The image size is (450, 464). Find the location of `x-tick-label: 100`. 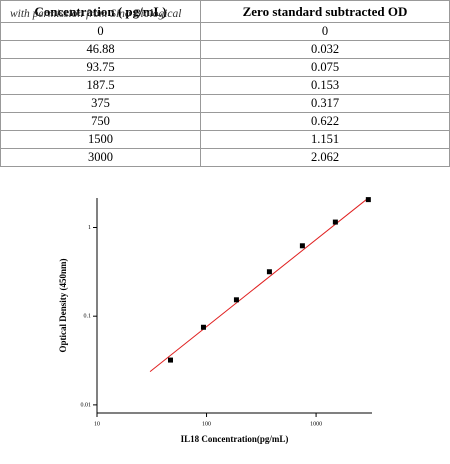

x-tick-label: 100 is located at coordinates (206, 424).